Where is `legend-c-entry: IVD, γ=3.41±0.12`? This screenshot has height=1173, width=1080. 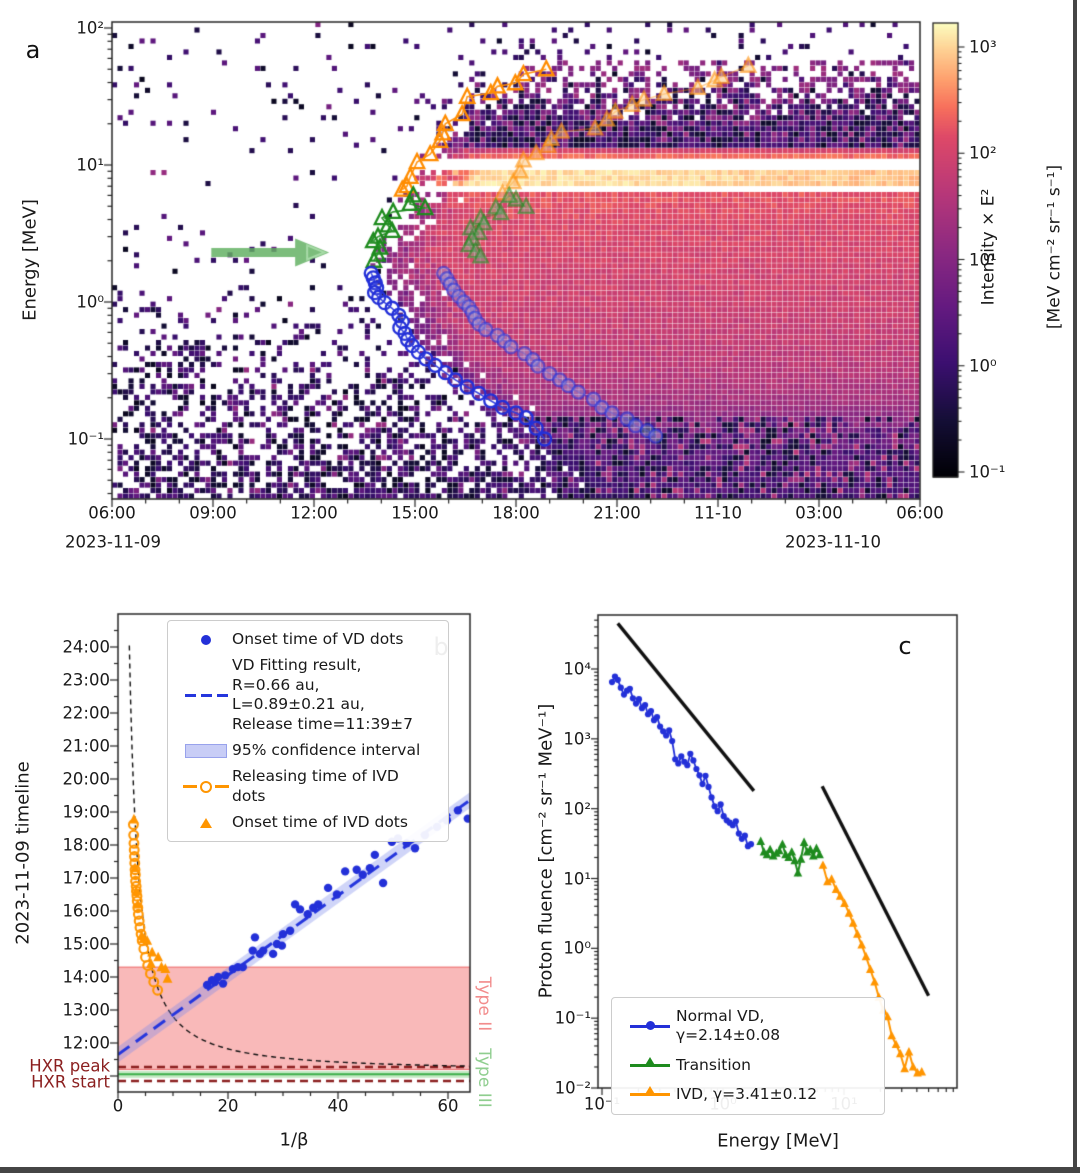 legend-c-entry: IVD, γ=3.41±0.12 is located at coordinates (748, 1094).